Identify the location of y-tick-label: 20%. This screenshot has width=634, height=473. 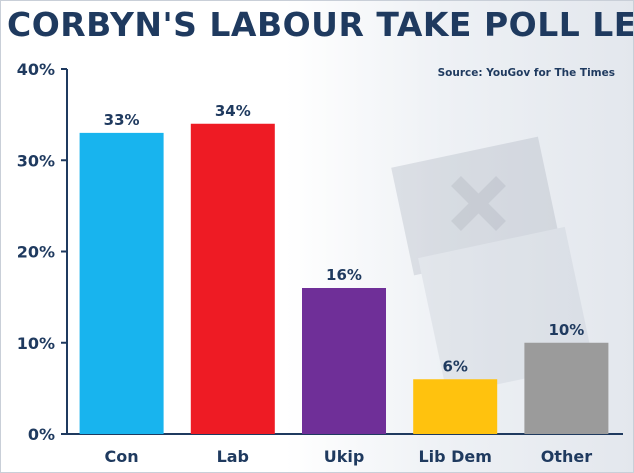
(36, 252).